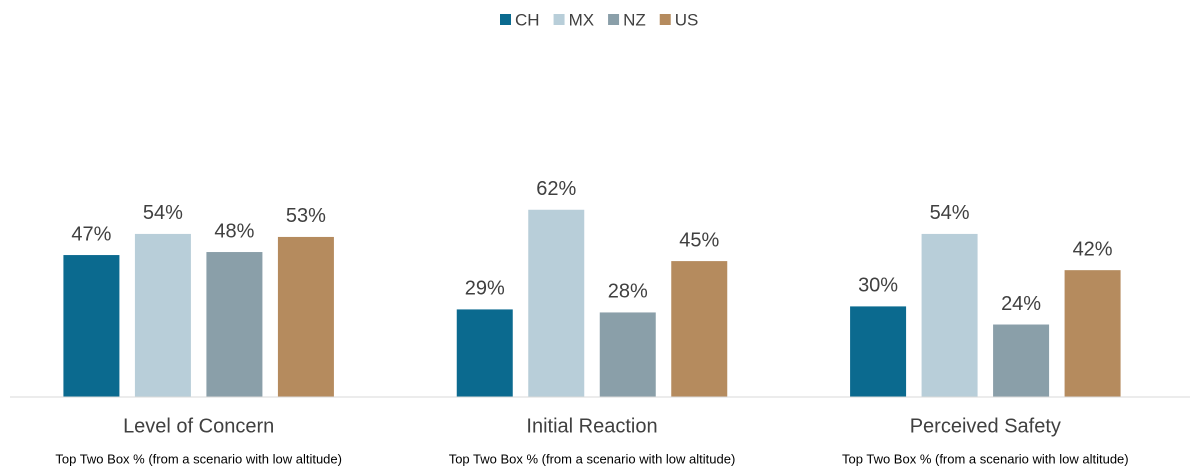 The width and height of the screenshot is (1190, 468). What do you see at coordinates (485, 289) in the screenshot?
I see `data-label: 29%` at bounding box center [485, 289].